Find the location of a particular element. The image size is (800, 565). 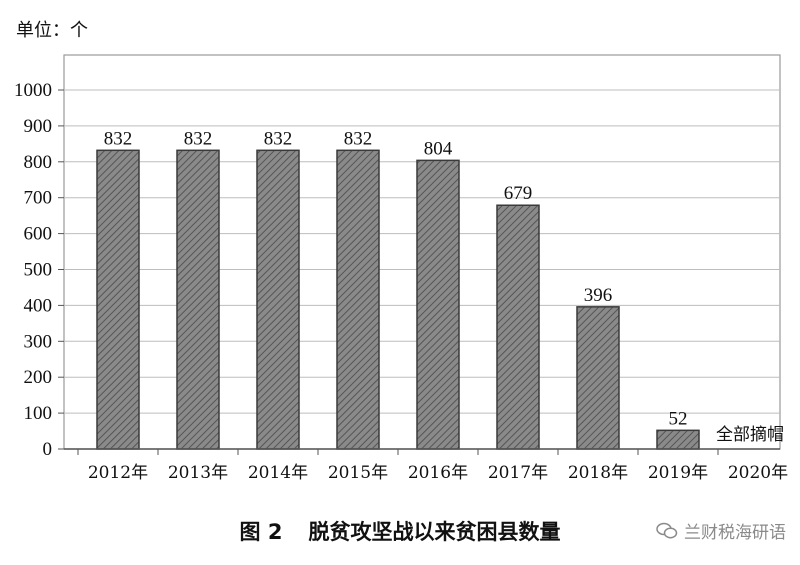

unit-label: 单位：个 is located at coordinates (52, 30).